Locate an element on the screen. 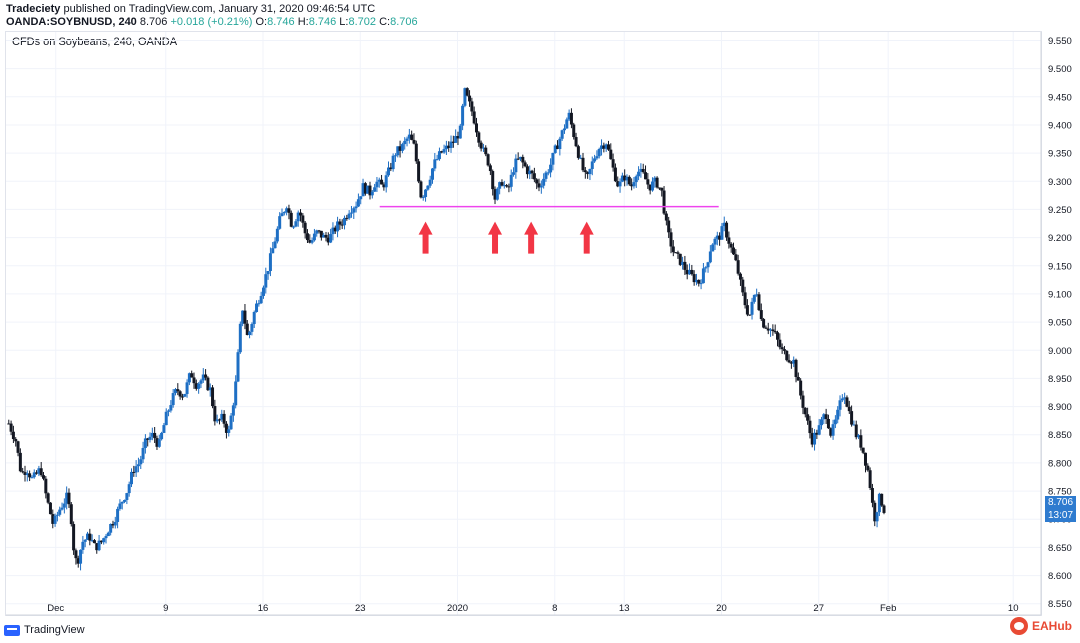  eahub-watermark: EAHub is located at coordinates (1041, 626).